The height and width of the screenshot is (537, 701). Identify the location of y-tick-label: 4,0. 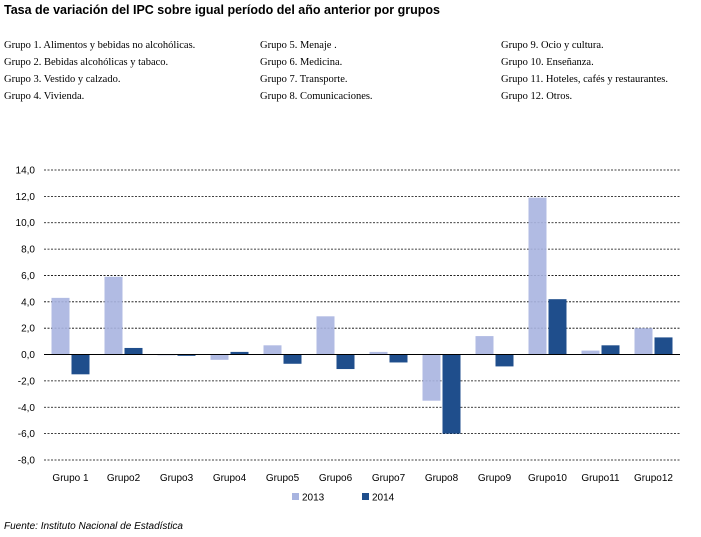
(28, 302).